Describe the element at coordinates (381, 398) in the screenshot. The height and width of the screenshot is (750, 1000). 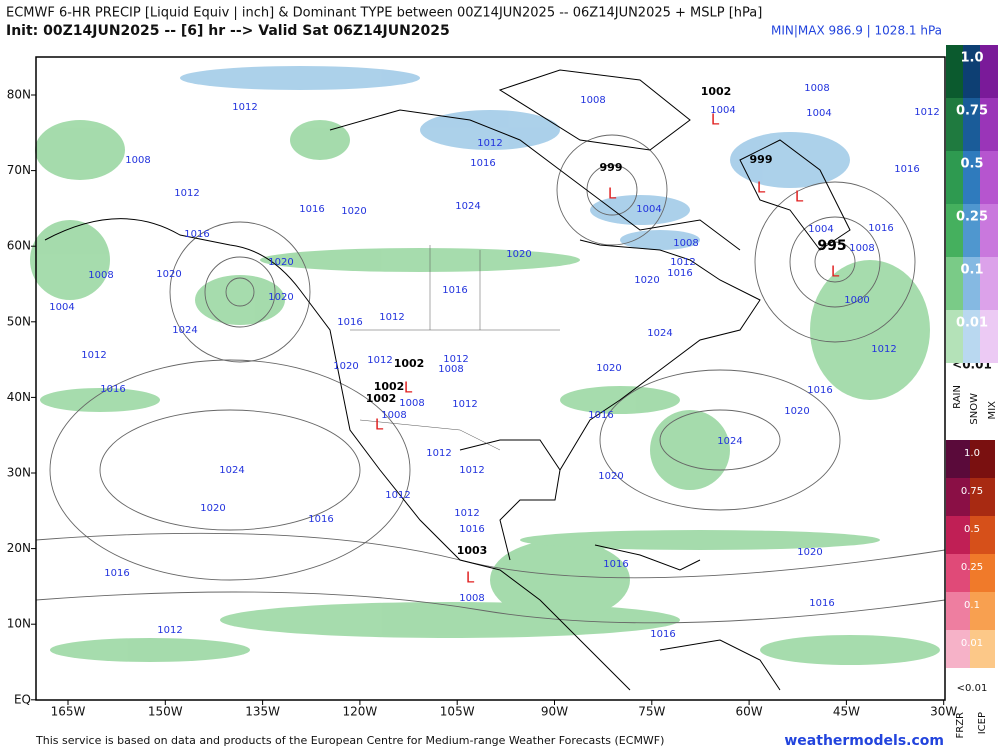
I see `pressure-center: 1002` at that location.